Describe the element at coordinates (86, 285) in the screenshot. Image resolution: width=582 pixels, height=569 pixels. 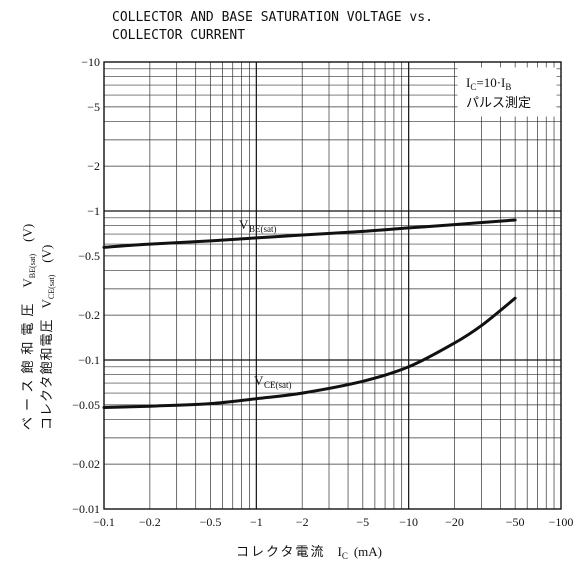
I see `y-tick-labels: −10 −5 −2 −1 −0.5 −0.2 −0.1 −0.05 −0.02 −0.01` at that location.